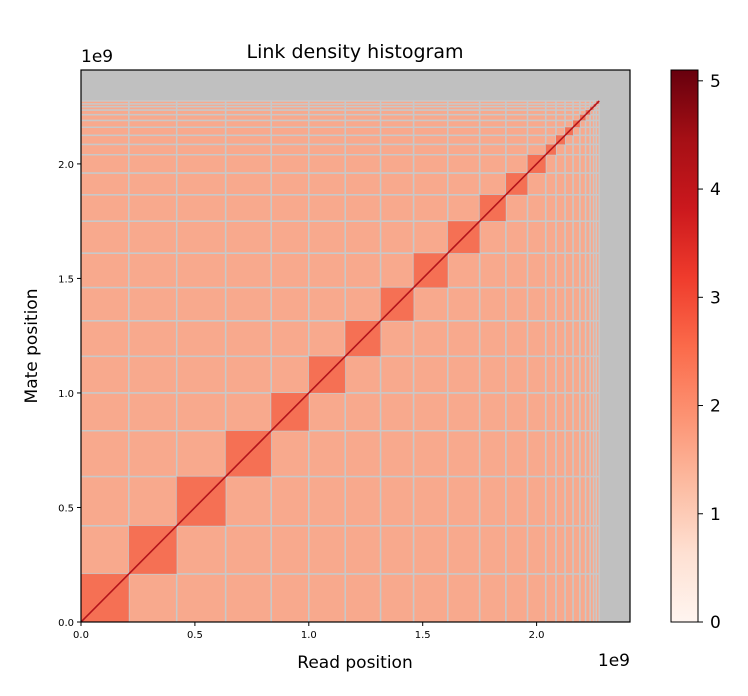  What do you see at coordinates (715, 82) in the screenshot?
I see `colorbar-tick-label: 5` at bounding box center [715, 82].